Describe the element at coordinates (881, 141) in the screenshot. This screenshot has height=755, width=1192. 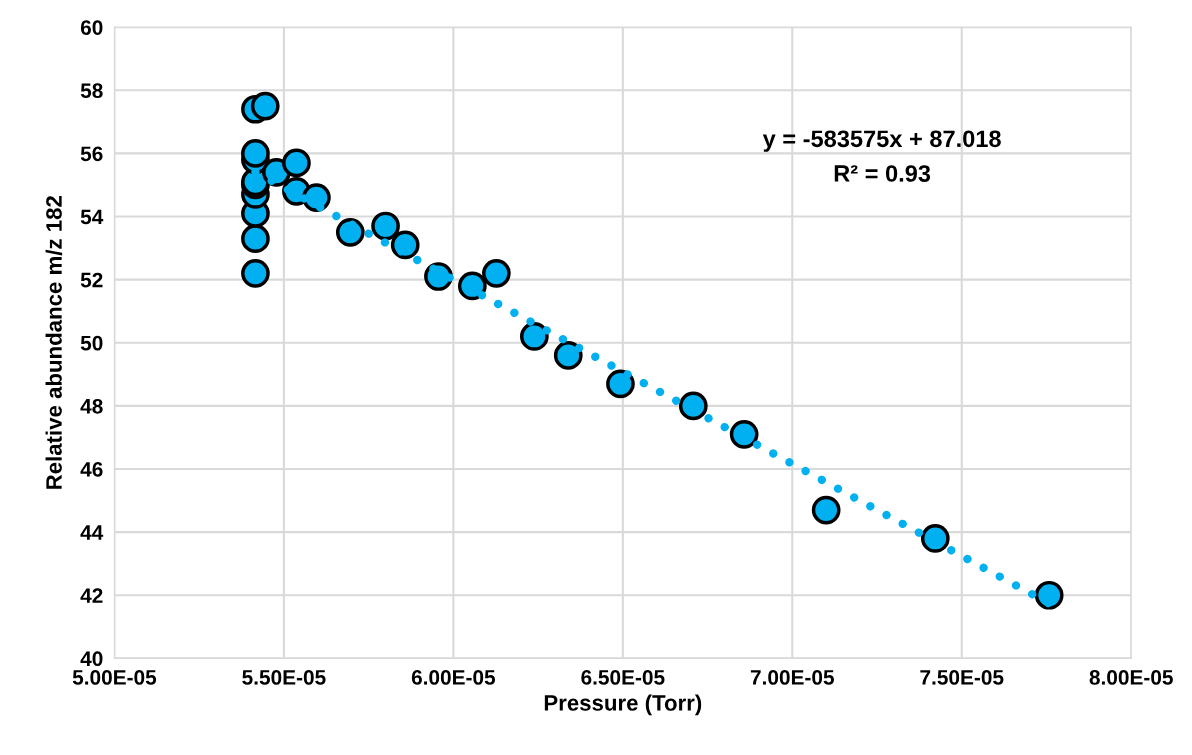
I see `annotation: y = -583575x + 87.018` at that location.